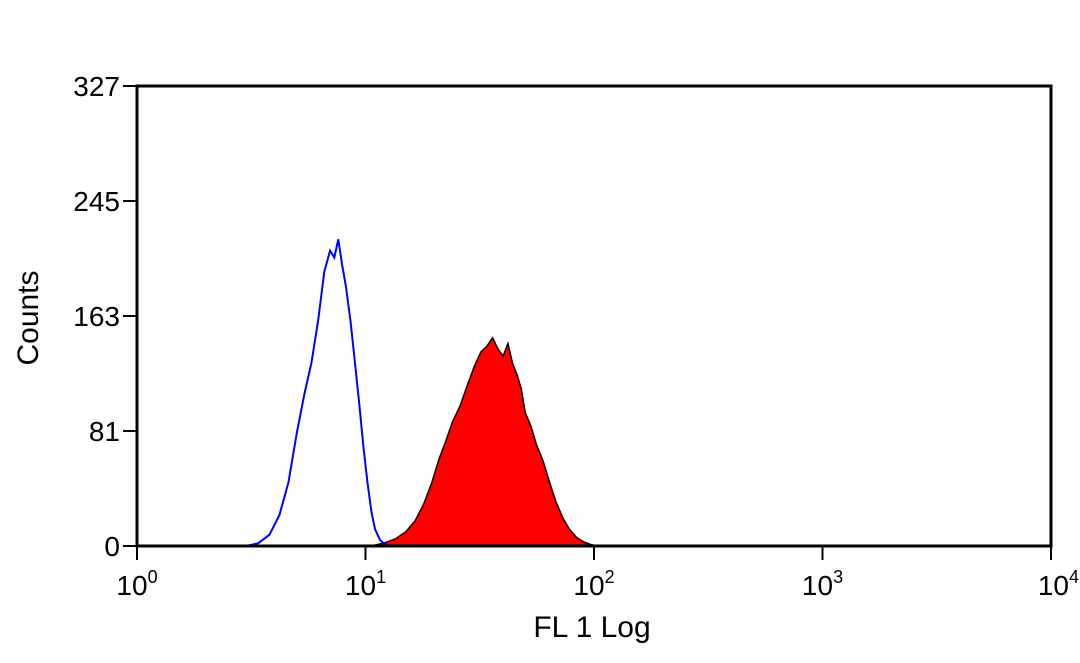 The height and width of the screenshot is (663, 1080). Describe the element at coordinates (104, 431) in the screenshot. I see `y-tick-label: 81` at that location.